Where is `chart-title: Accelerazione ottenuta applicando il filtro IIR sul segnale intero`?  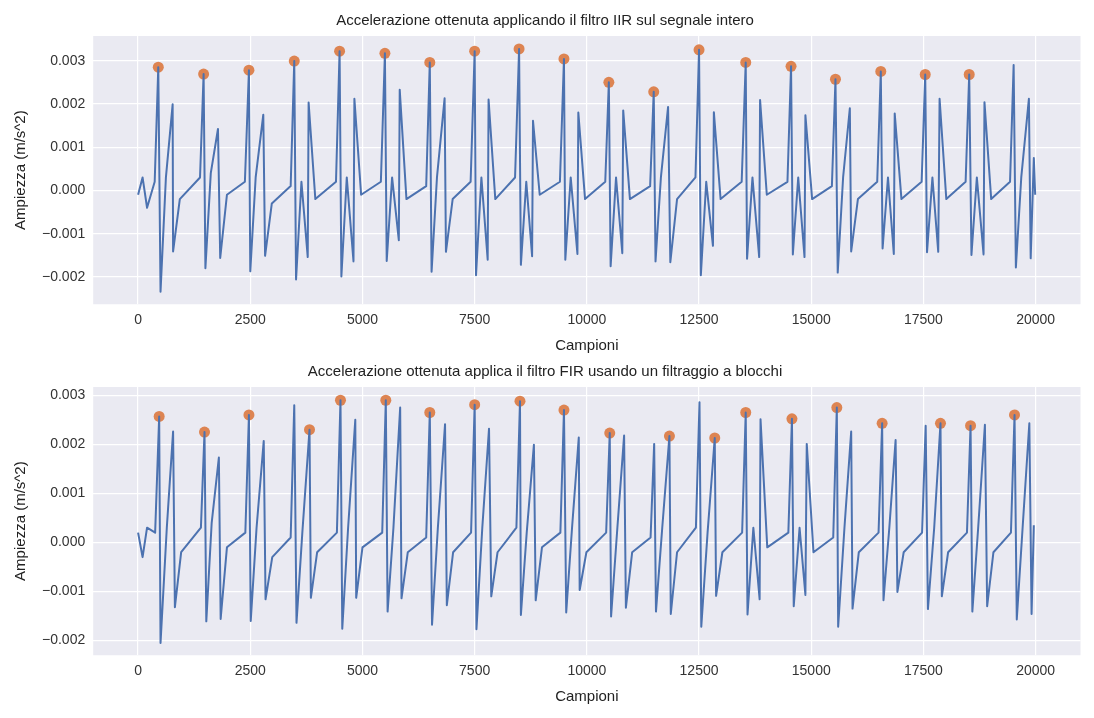
chart-title: Accelerazione ottenuta applicando il filtro IIR sul segnale intero is located at coordinates (545, 20).